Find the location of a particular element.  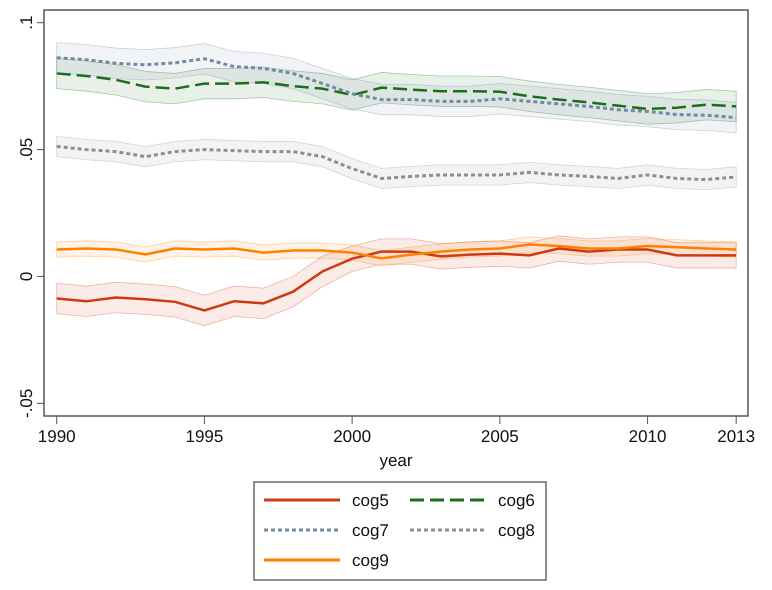

x-tick-label: 2010 is located at coordinates (647, 436).